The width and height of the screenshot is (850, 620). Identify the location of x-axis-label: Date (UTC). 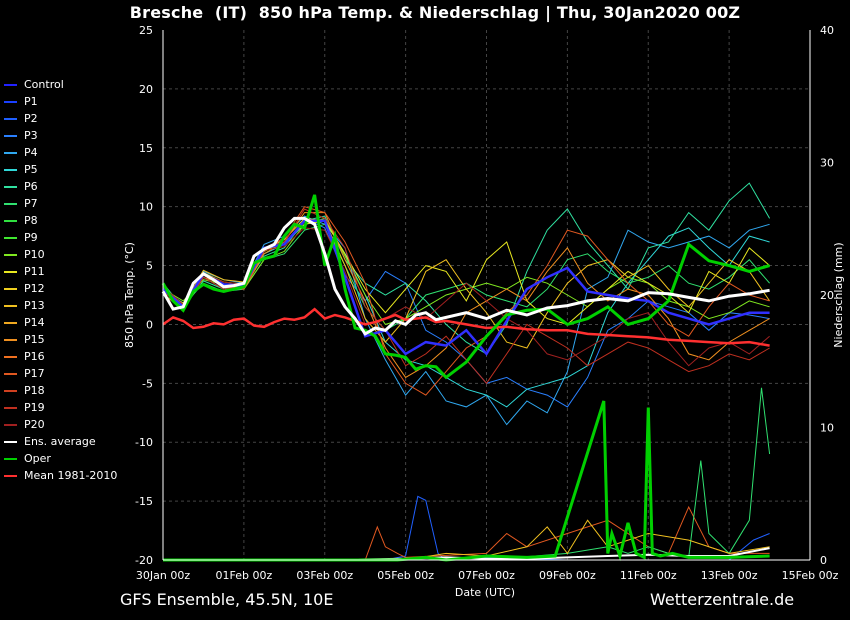
(485, 592).